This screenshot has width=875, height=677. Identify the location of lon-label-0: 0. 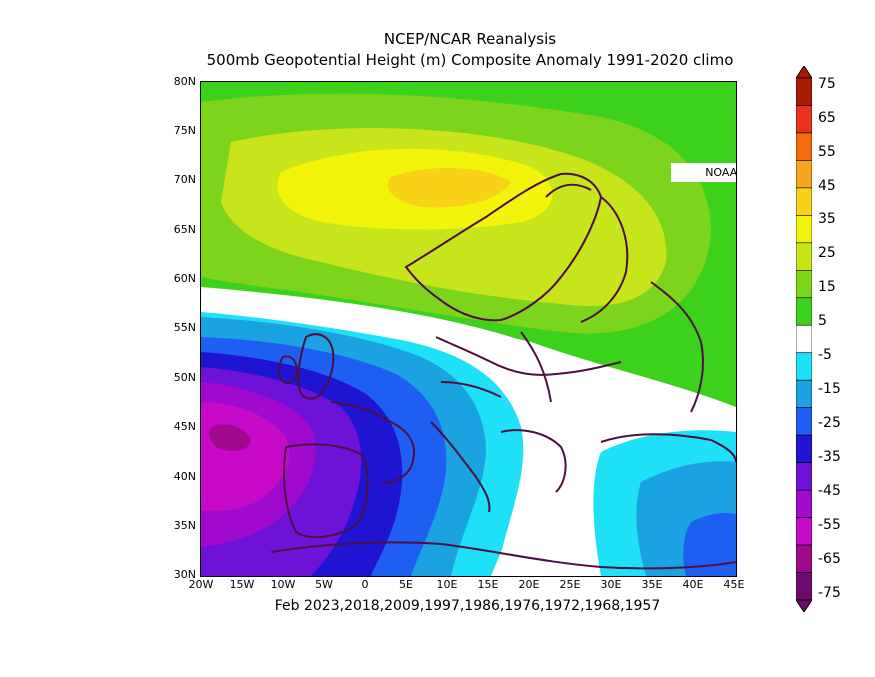
(365, 584).